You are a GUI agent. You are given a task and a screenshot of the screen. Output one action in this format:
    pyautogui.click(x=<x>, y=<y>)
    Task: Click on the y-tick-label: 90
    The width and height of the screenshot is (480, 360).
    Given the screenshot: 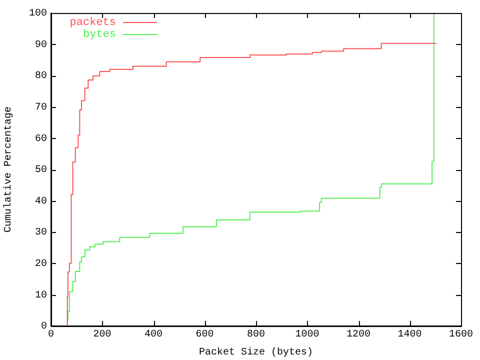 What is the action you would take?
    pyautogui.click(x=40, y=45)
    